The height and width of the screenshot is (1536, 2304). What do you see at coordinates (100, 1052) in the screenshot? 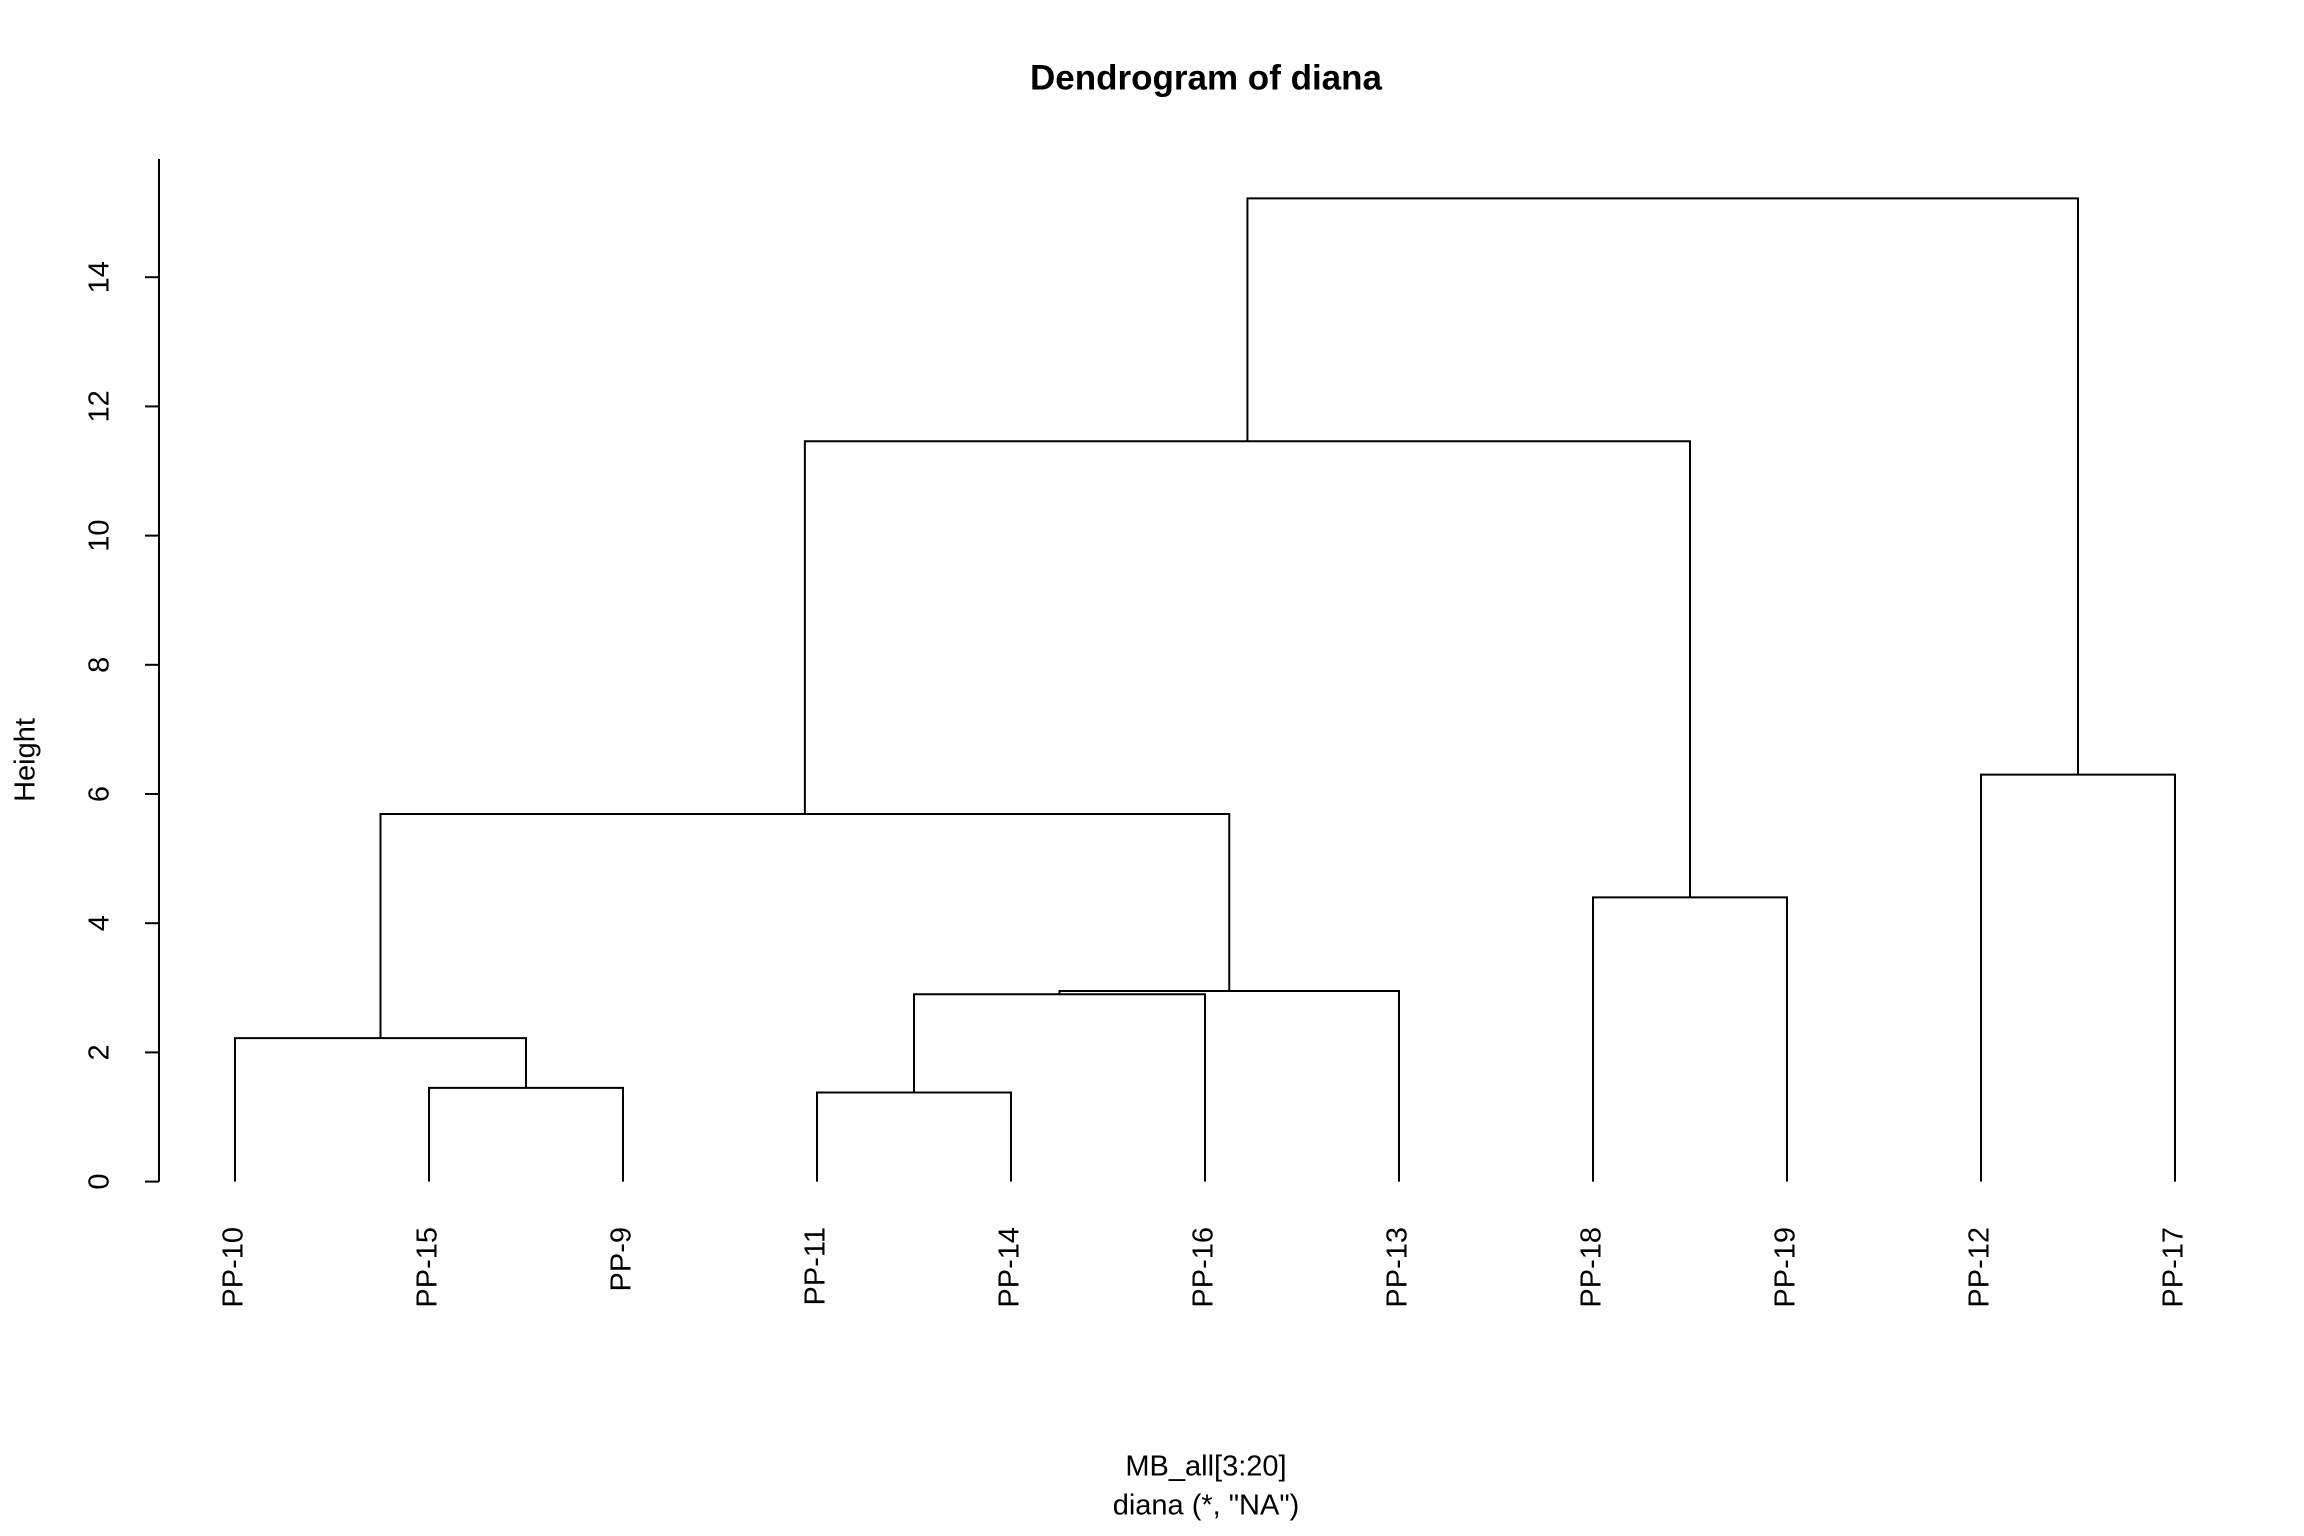
I see `y-tick-label: 2` at bounding box center [100, 1052].